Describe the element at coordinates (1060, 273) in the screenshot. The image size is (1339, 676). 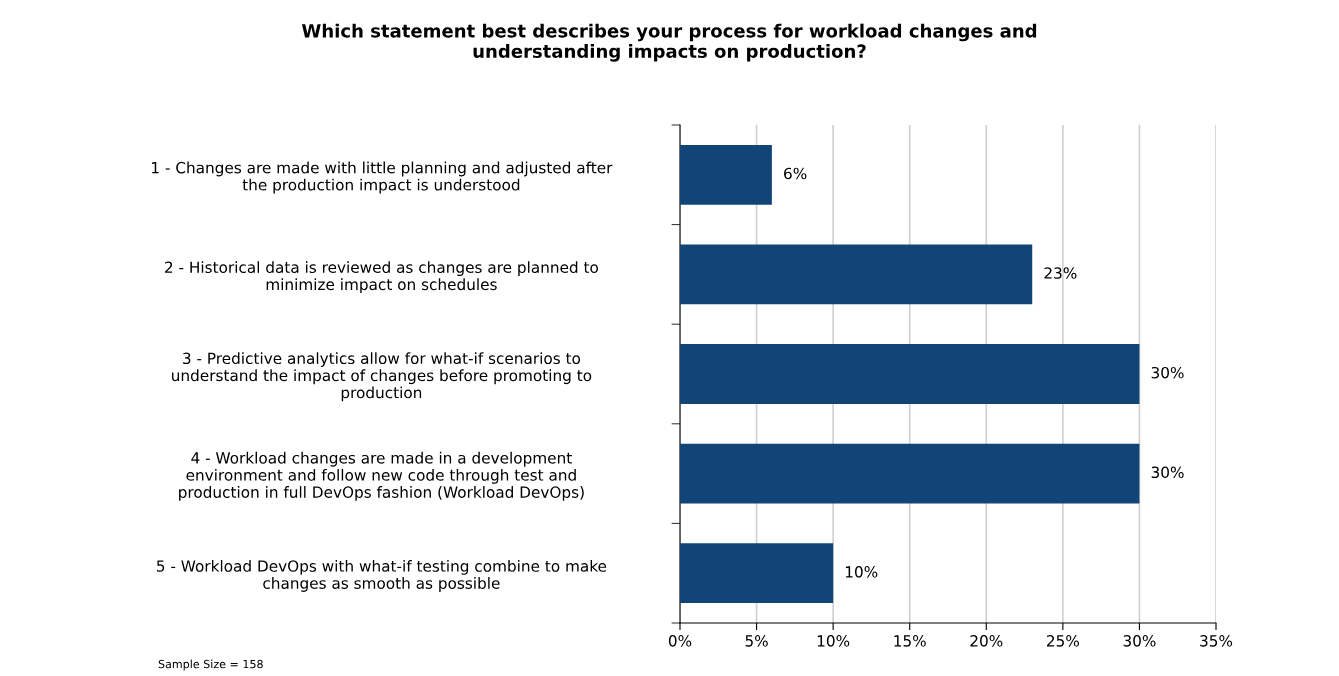
I see `data-label: 23%` at that location.